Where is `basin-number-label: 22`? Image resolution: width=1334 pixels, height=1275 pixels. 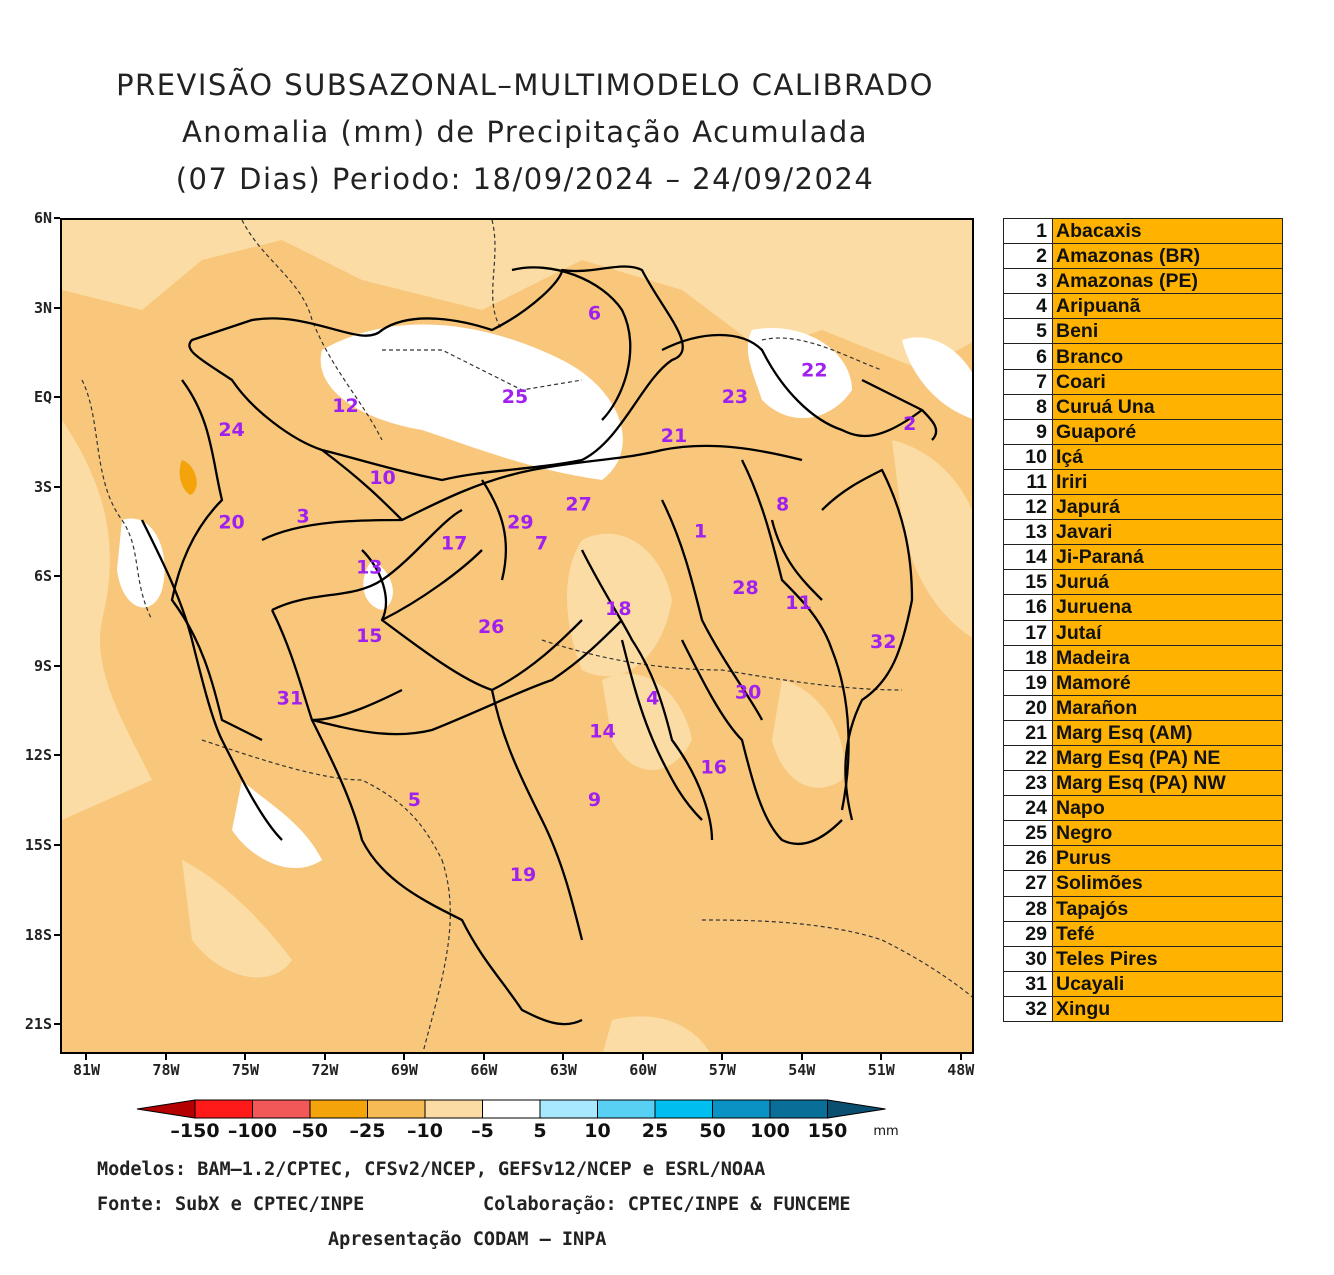
basin-number-label: 22 is located at coordinates (814, 370).